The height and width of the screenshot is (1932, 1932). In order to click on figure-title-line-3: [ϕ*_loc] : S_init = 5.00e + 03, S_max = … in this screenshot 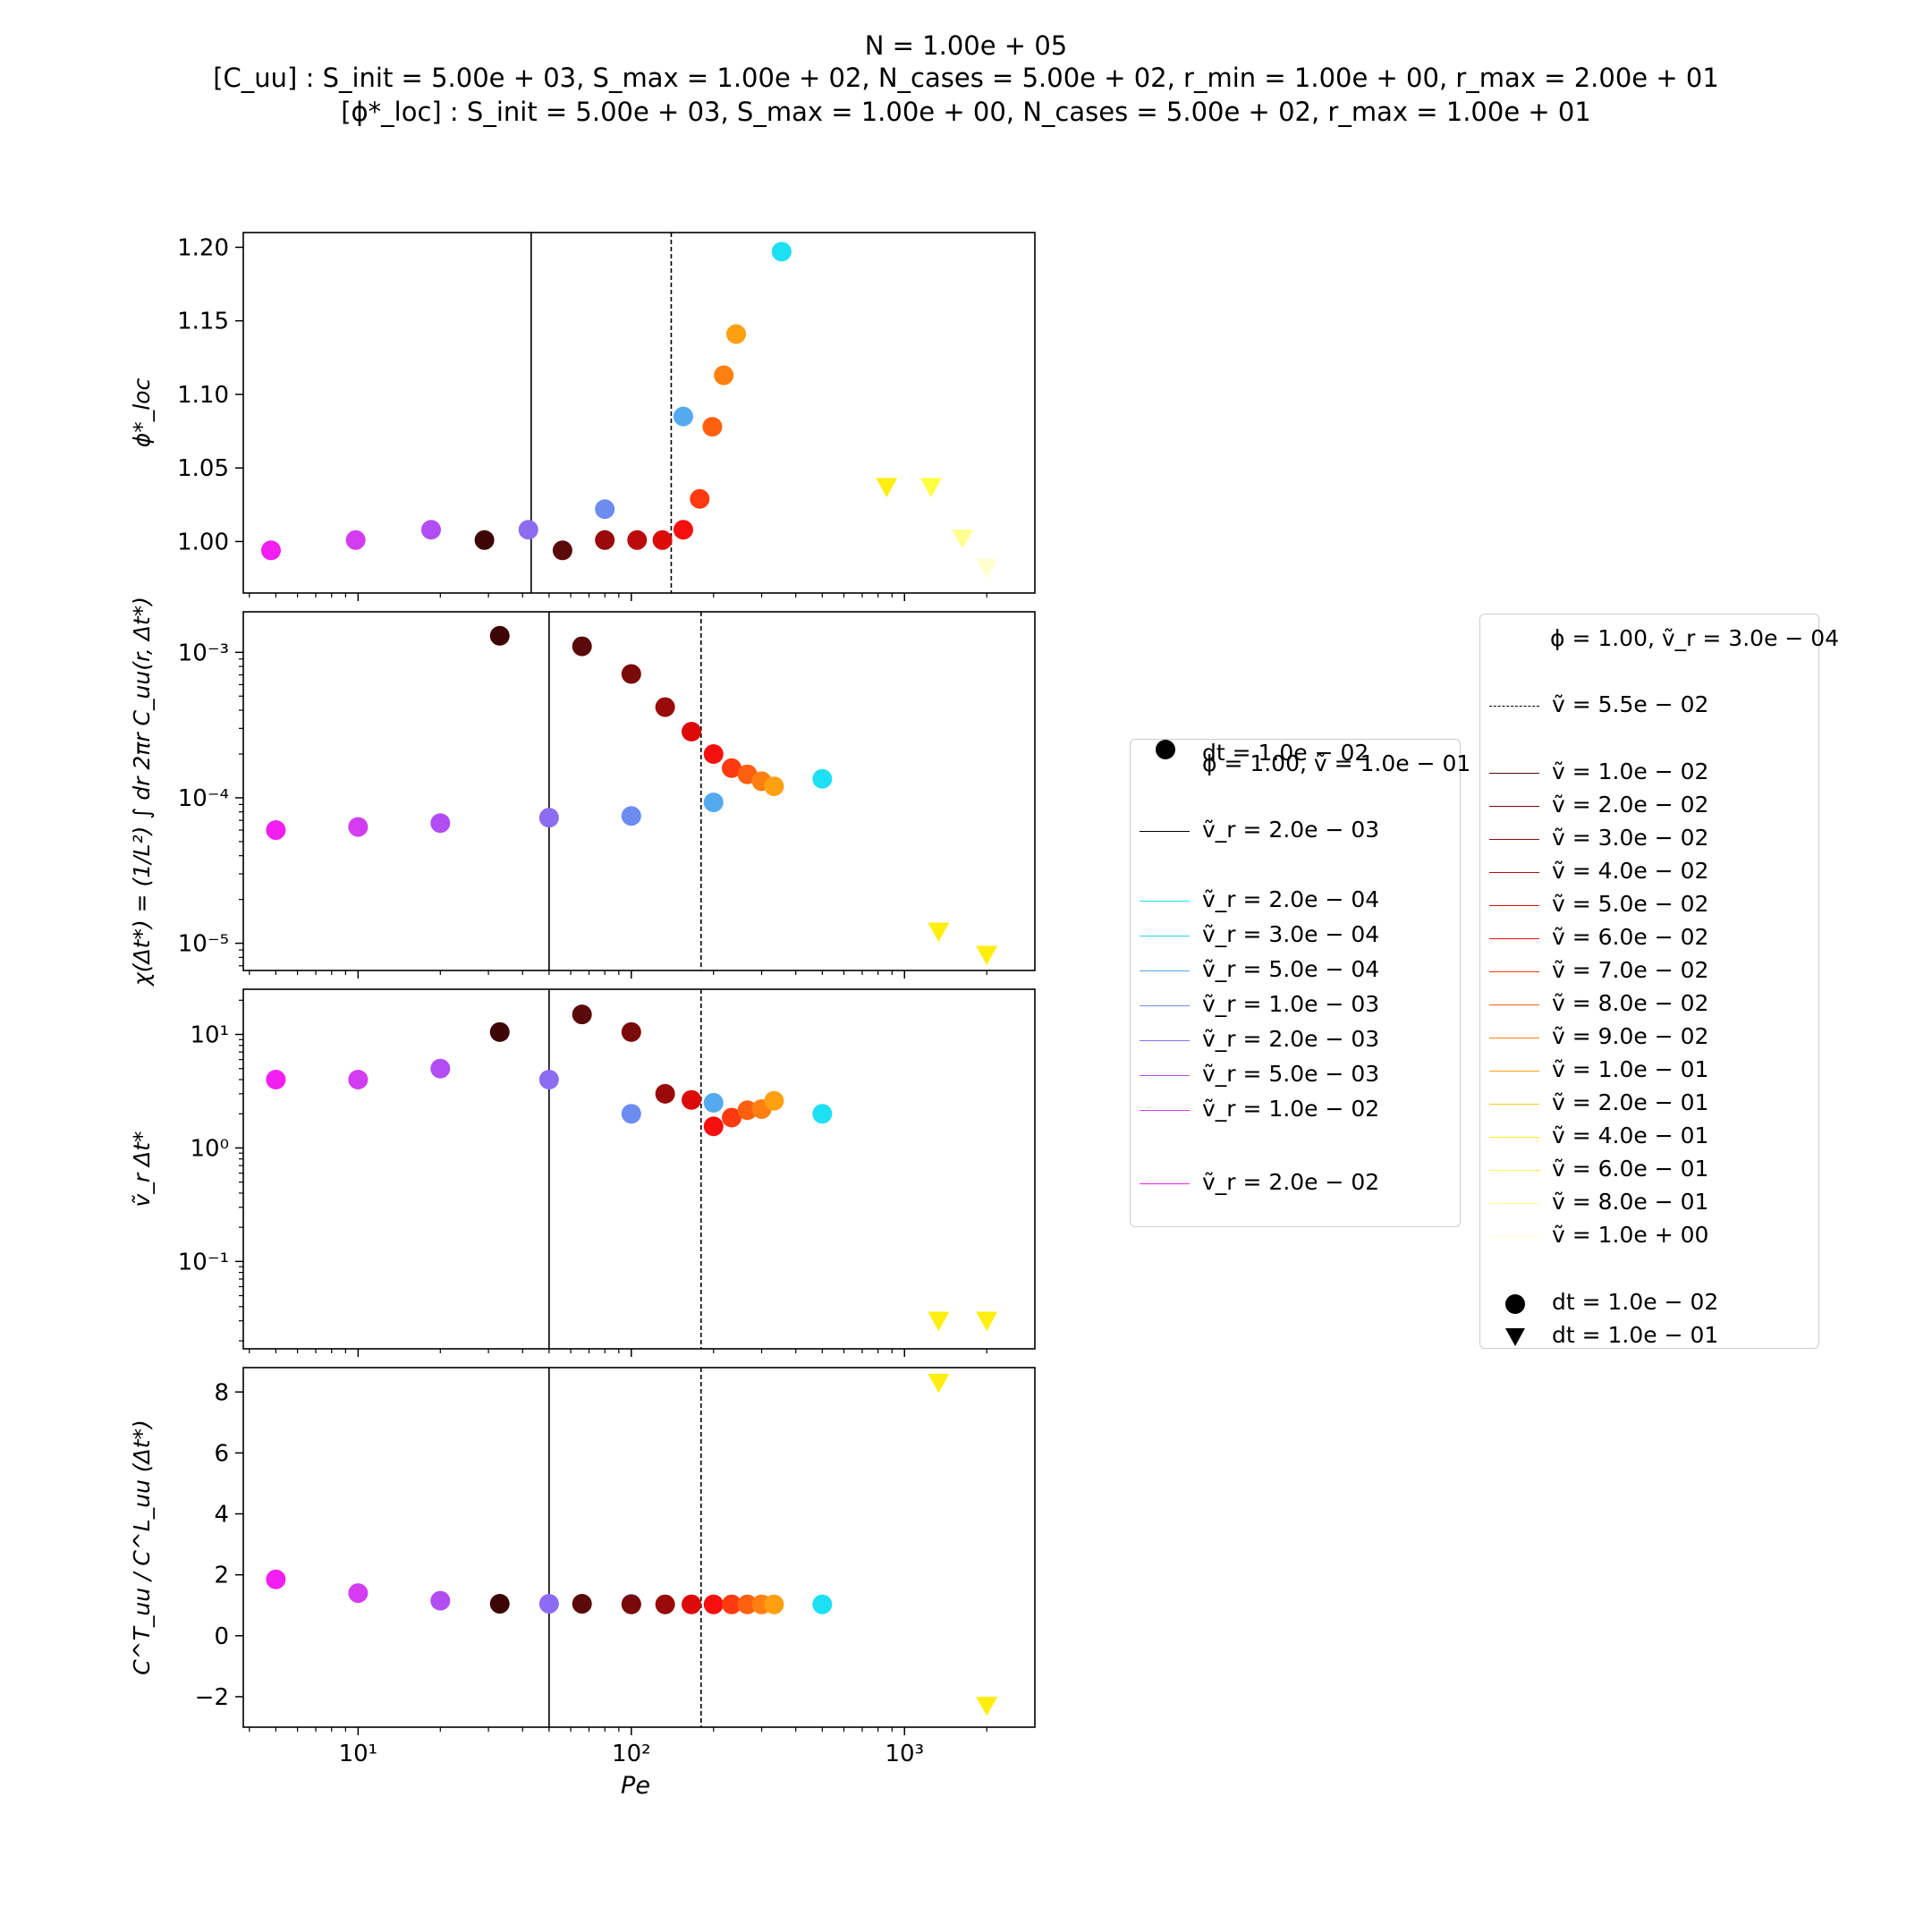, I will do `click(966, 112)`.